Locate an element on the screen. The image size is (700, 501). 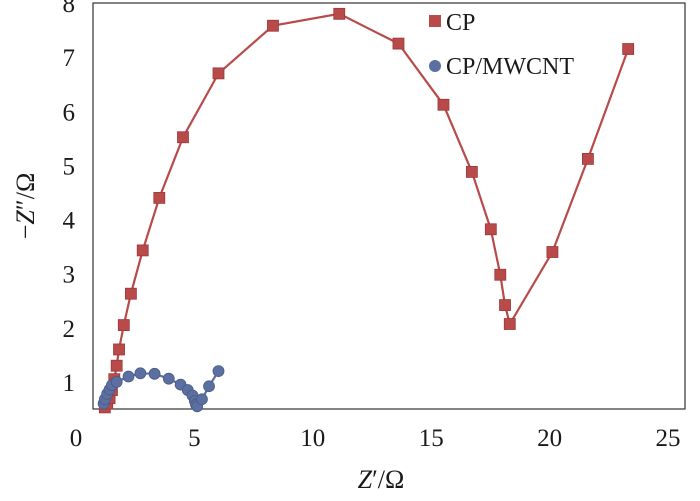
legend-label-cp-mwcnt: CP/MWCNT is located at coordinates (510, 67).